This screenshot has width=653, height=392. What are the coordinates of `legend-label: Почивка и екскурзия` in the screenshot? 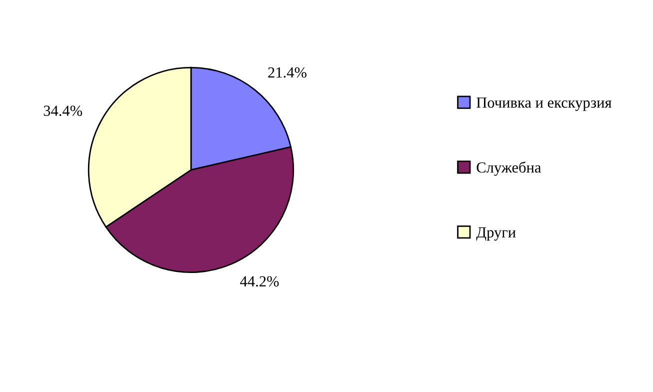 It's located at (544, 104).